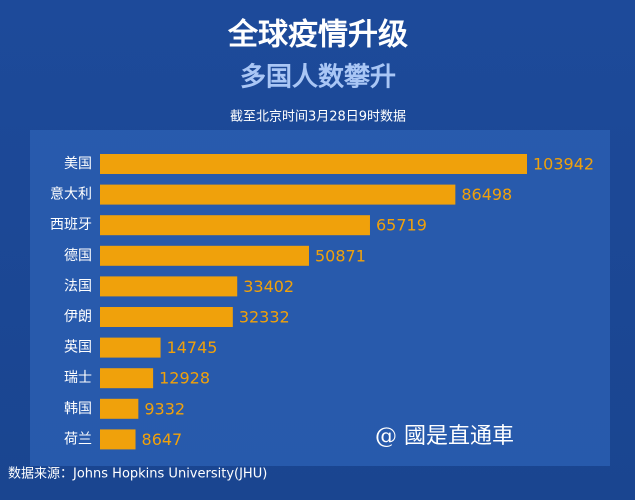  Describe the element at coordinates (184, 378) in the screenshot. I see `value-label: 12928` at that location.